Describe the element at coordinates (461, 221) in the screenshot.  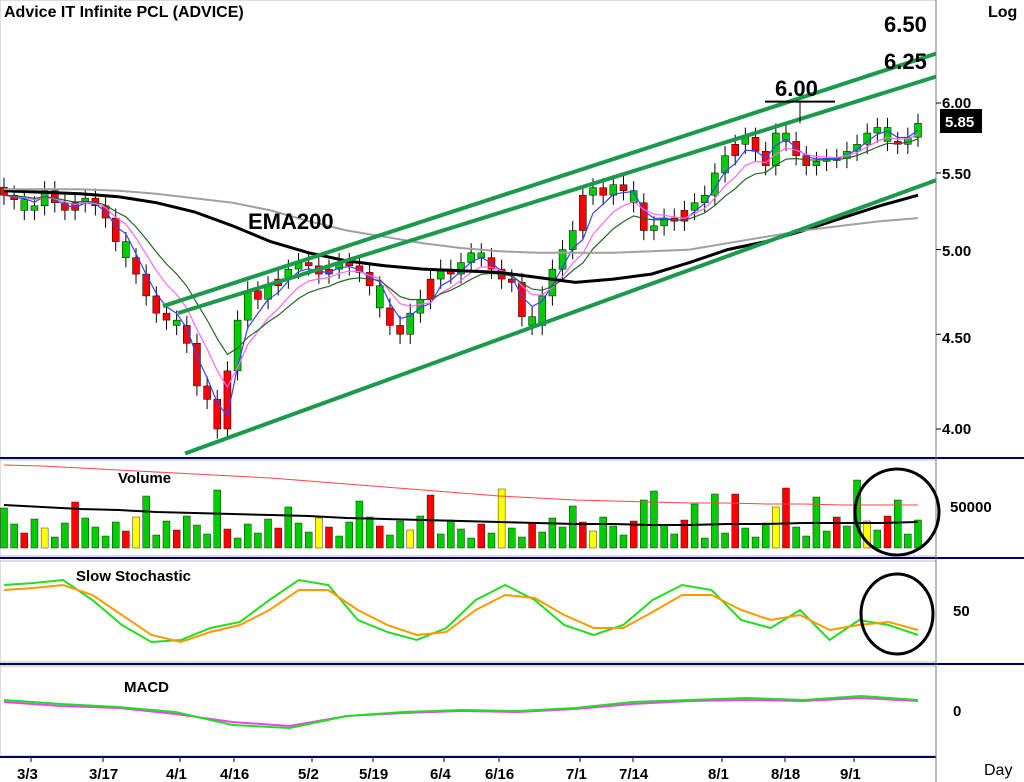
I see `sma-line` at that location.